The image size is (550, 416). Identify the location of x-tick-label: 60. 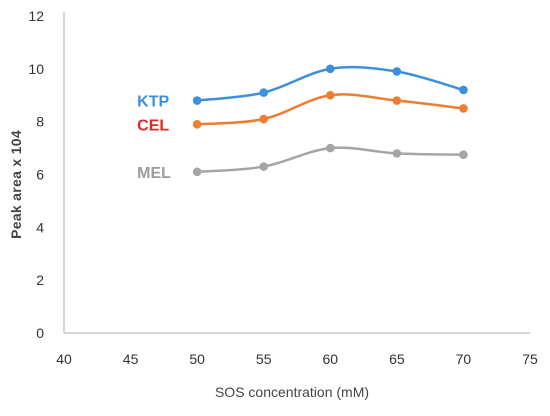
(330, 359).